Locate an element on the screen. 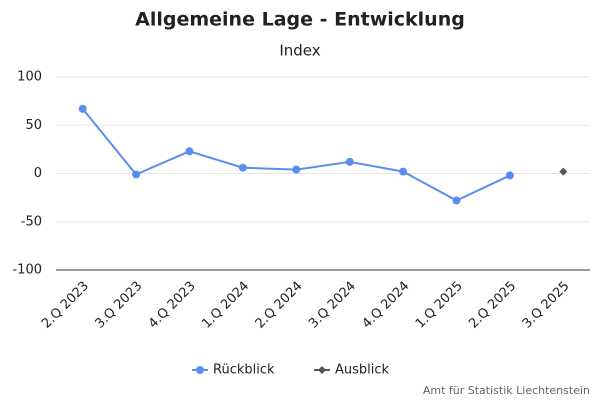  chart-title: Allgemeine Lage - Entwicklung is located at coordinates (300, 20).